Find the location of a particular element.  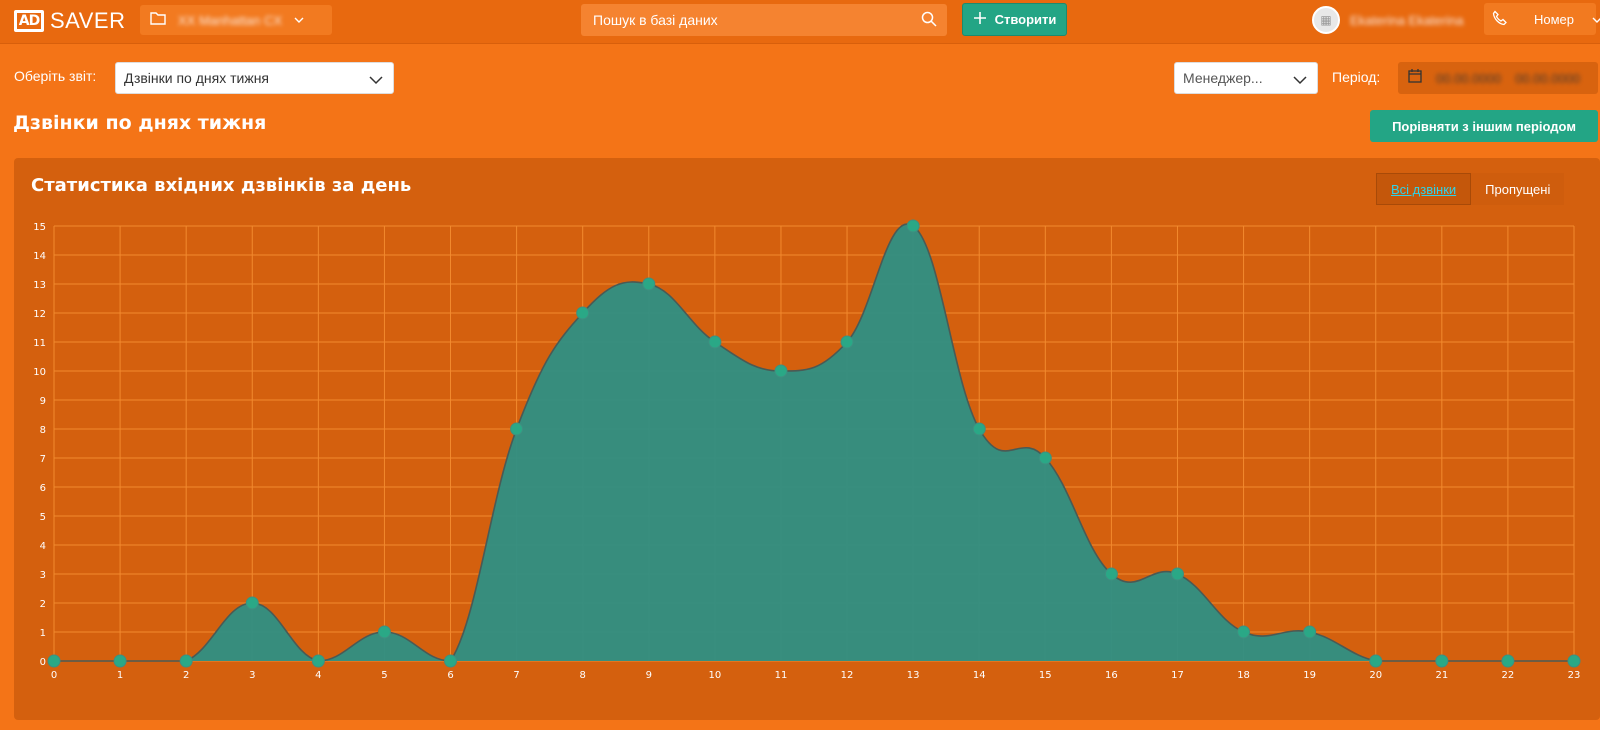

report-label: Оберіть звіт: is located at coordinates (55, 76).